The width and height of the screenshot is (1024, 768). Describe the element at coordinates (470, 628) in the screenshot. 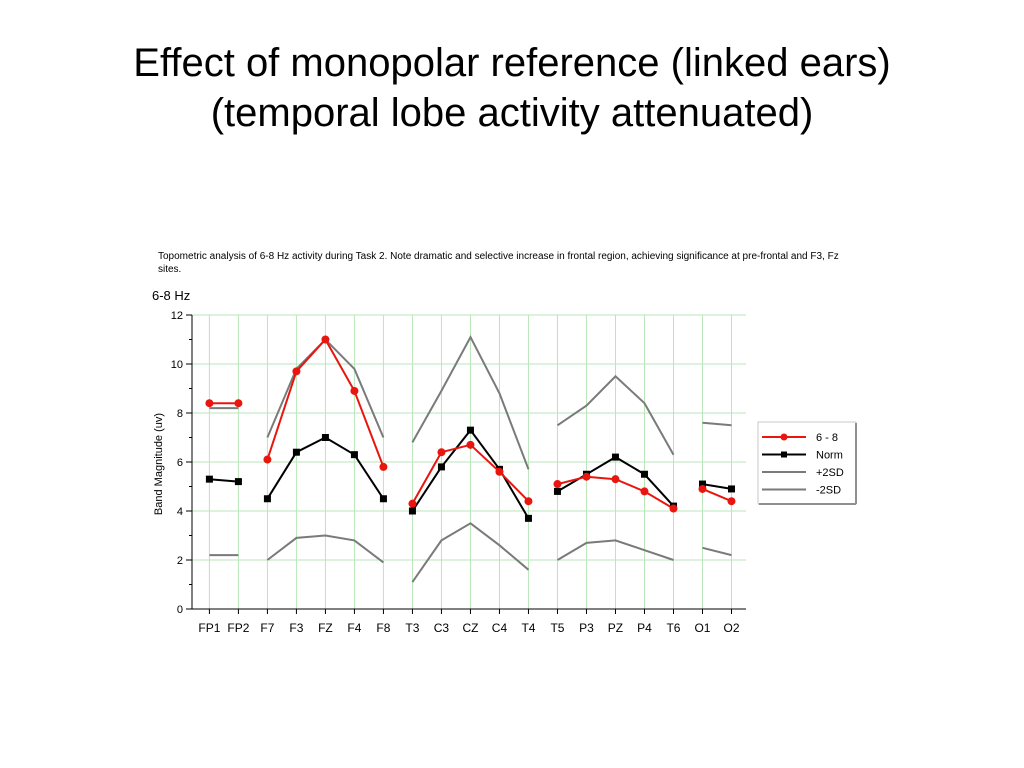

I see `x-tick-label: CZ` at that location.